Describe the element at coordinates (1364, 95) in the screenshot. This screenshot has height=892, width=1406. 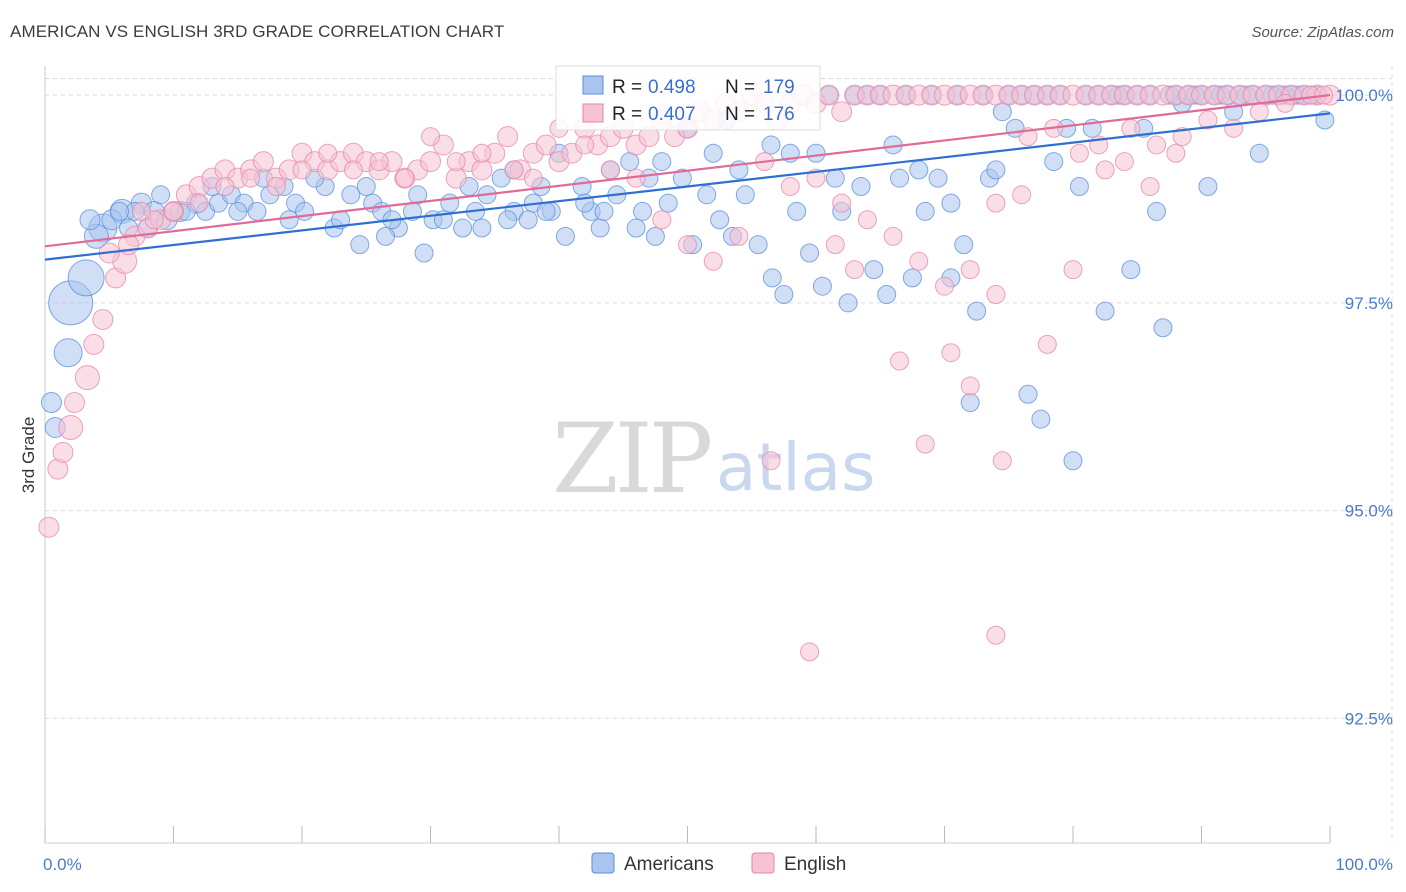
I see `y-tick-label-0: 100.0%` at that location.